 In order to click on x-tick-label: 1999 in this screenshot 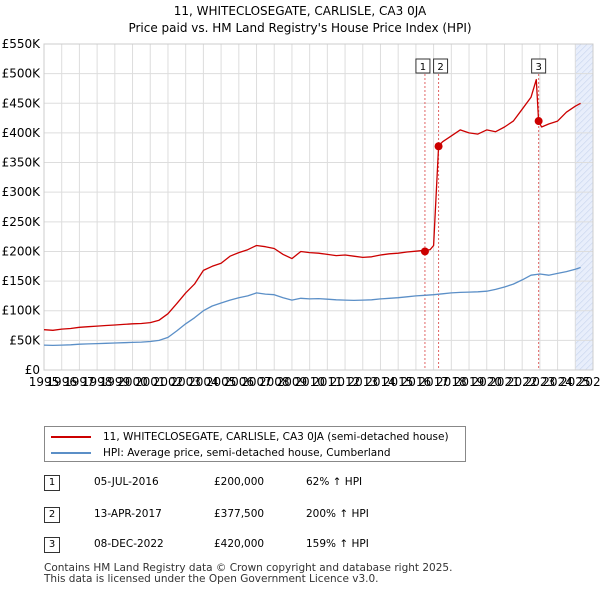, I will do `click(115, 382)`.